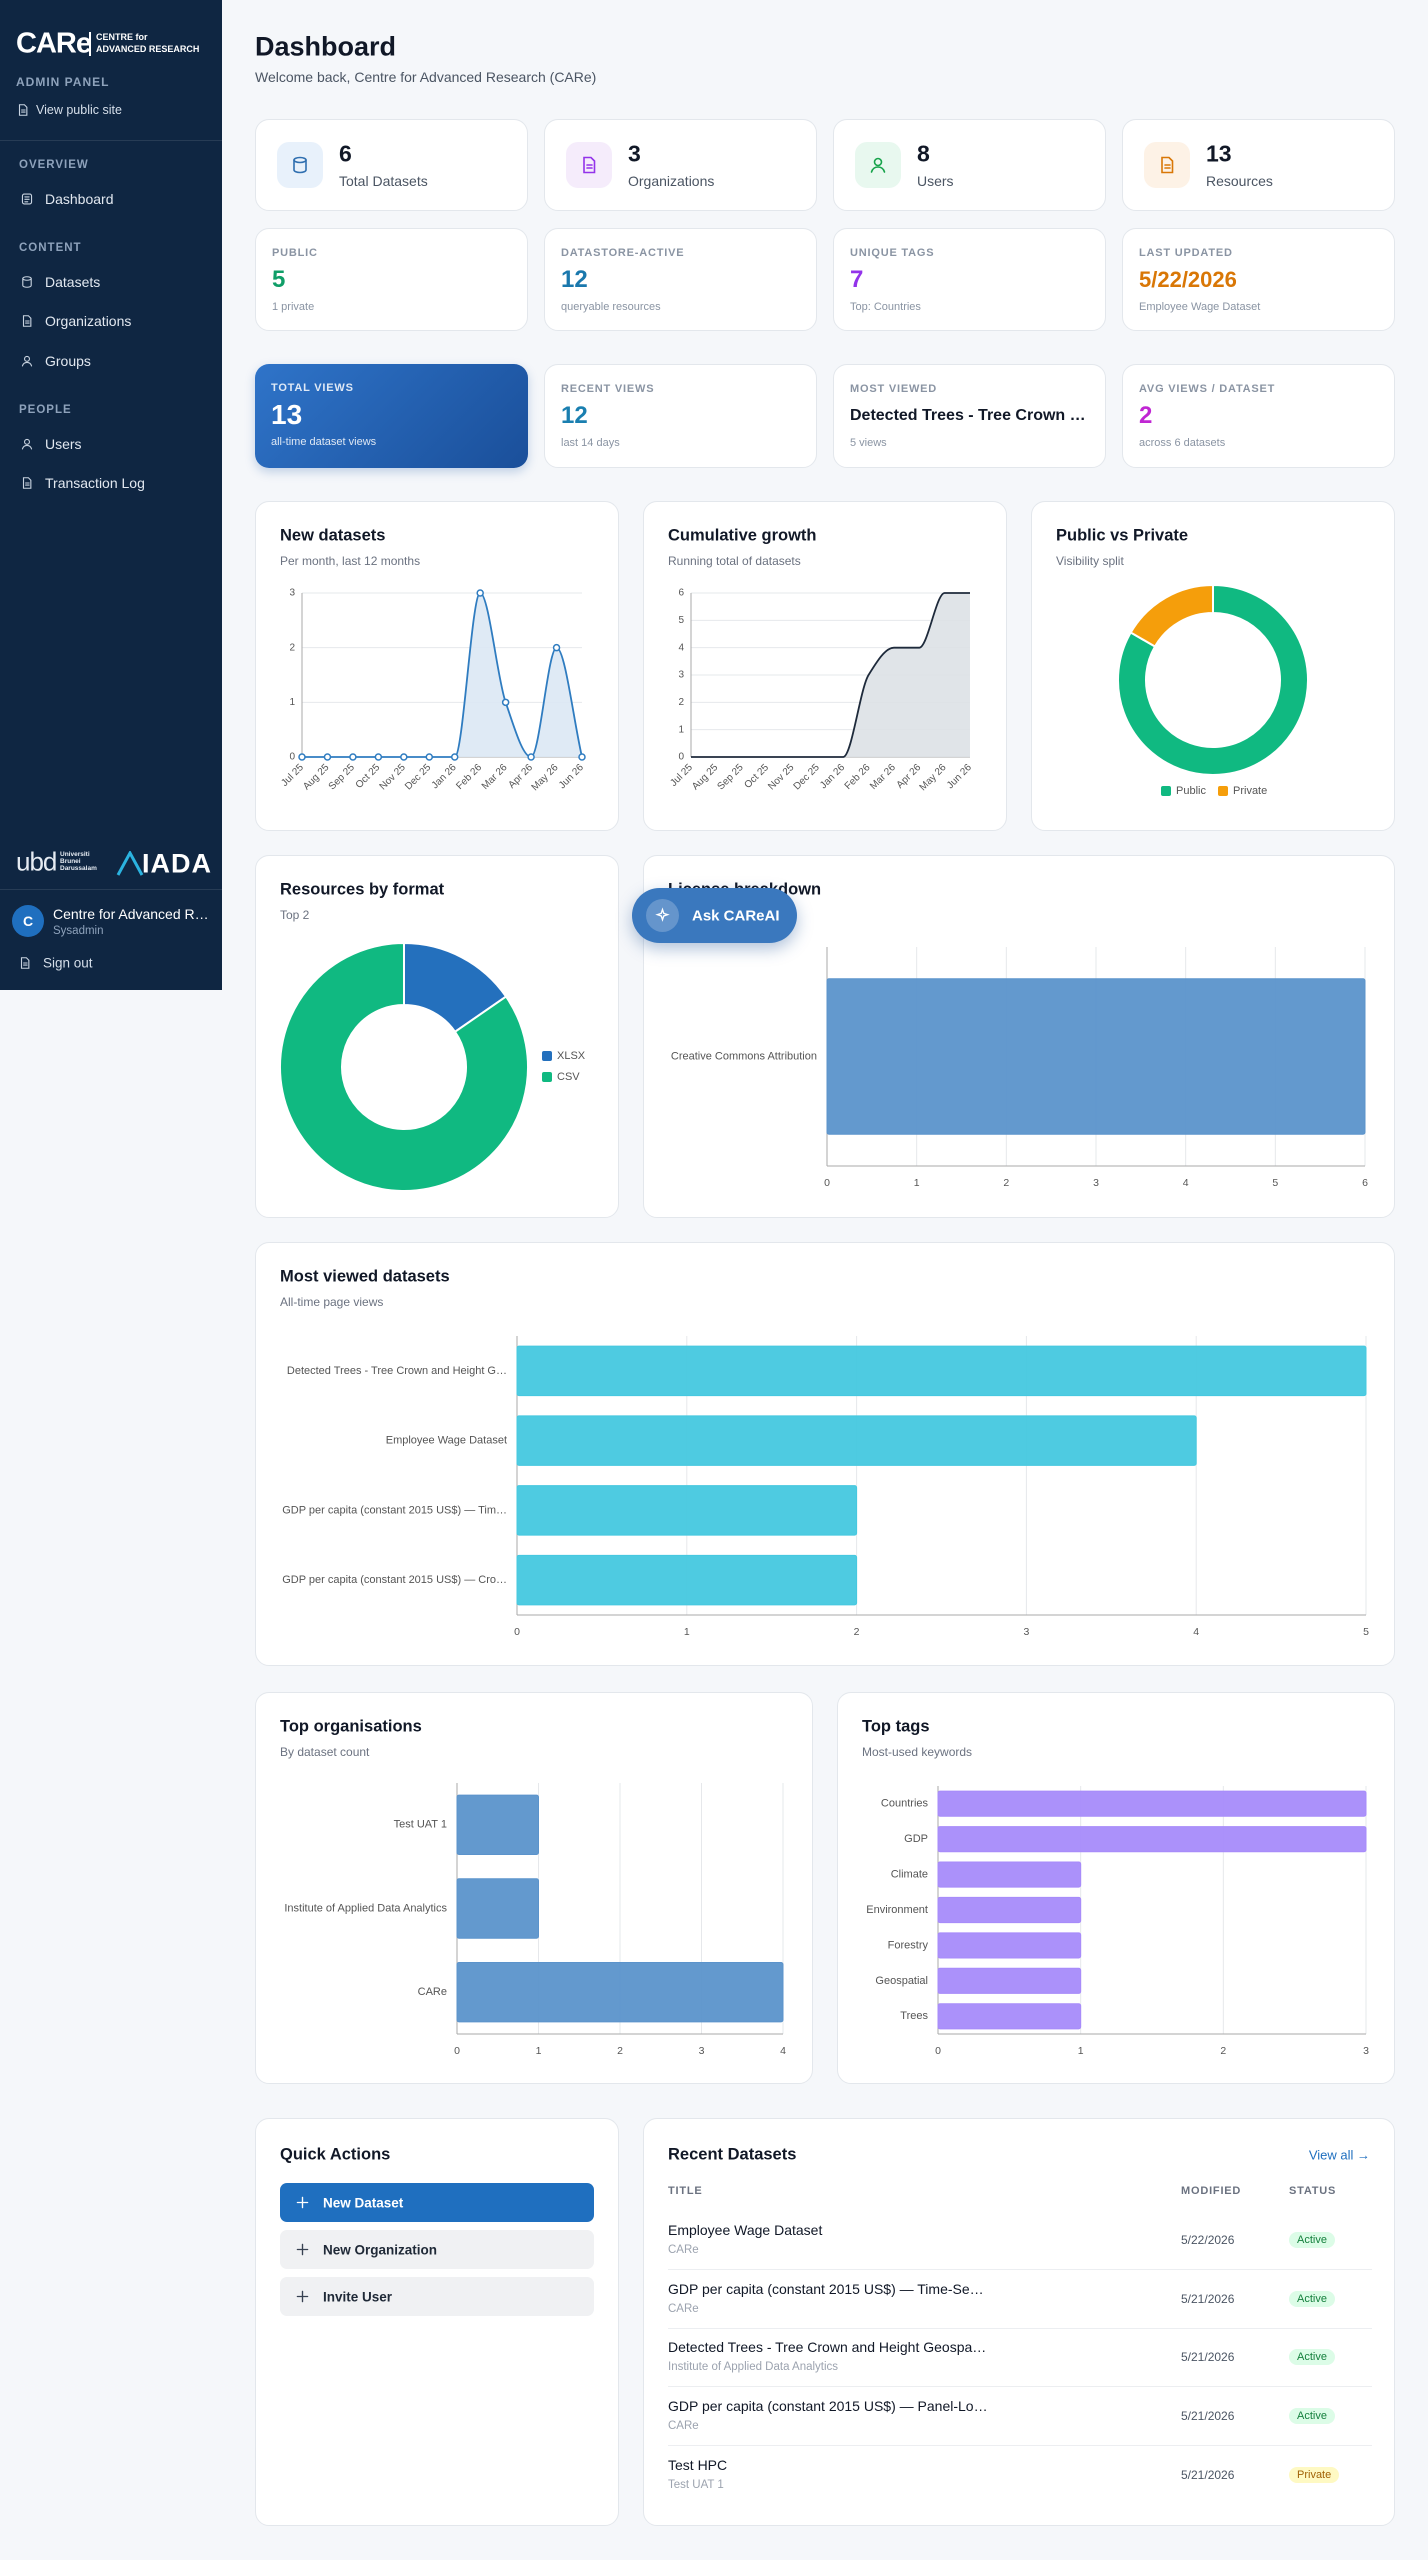 This screenshot has width=1428, height=2560. Describe the element at coordinates (437, 2249) in the screenshot. I see `quick-action-button: New Organization` at that location.